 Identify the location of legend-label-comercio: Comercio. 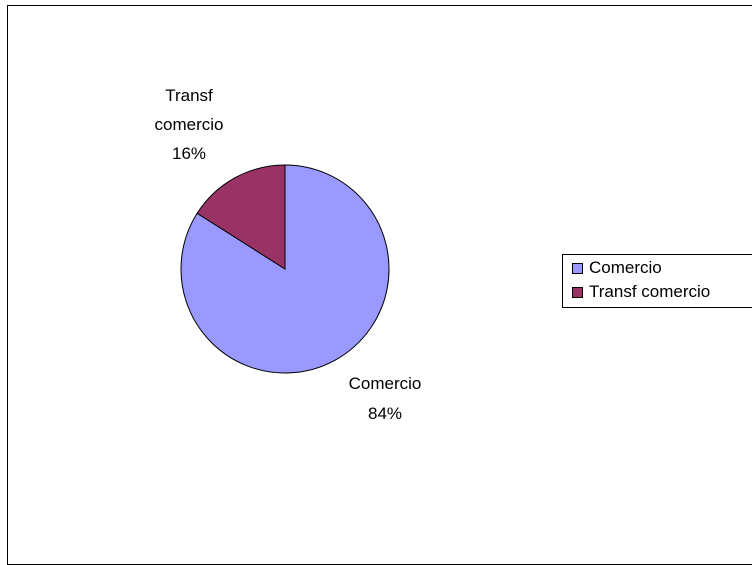
(625, 267).